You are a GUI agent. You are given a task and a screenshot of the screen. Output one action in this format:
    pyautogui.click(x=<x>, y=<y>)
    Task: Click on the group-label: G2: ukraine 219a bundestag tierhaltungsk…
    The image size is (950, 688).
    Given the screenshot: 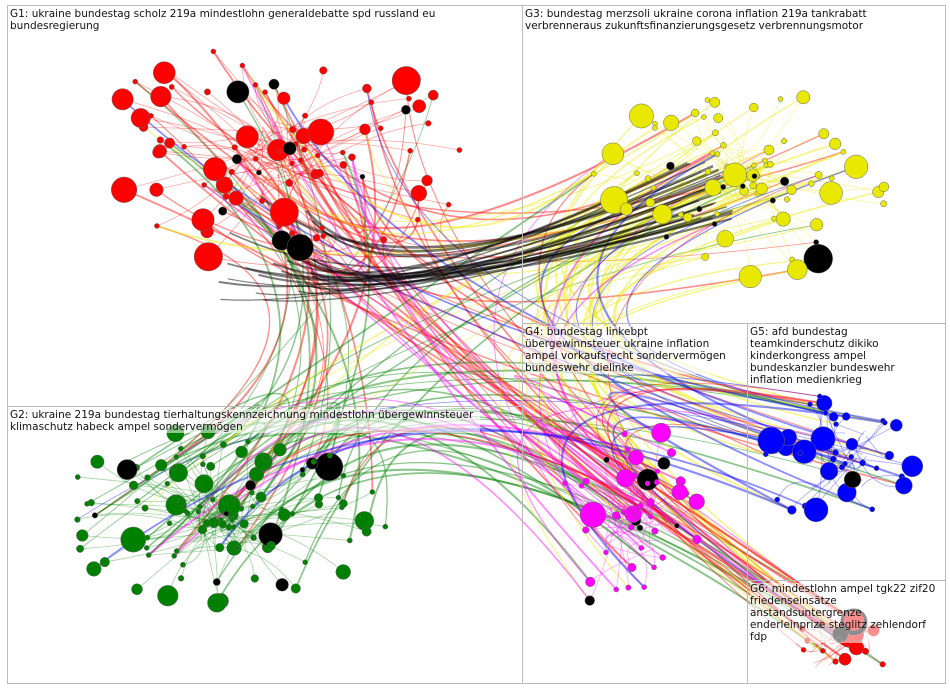 What is the action you would take?
    pyautogui.click(x=245, y=421)
    